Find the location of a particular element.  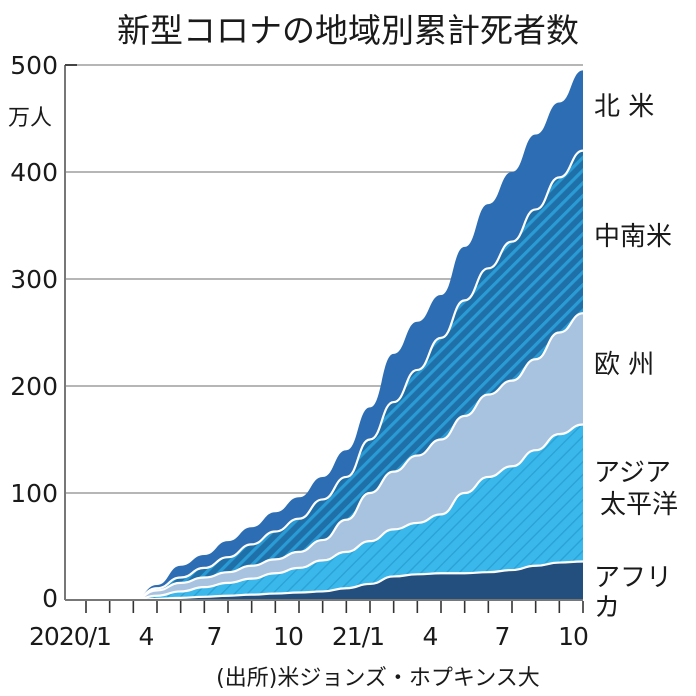

label-europe: 欧 州 is located at coordinates (624, 365).